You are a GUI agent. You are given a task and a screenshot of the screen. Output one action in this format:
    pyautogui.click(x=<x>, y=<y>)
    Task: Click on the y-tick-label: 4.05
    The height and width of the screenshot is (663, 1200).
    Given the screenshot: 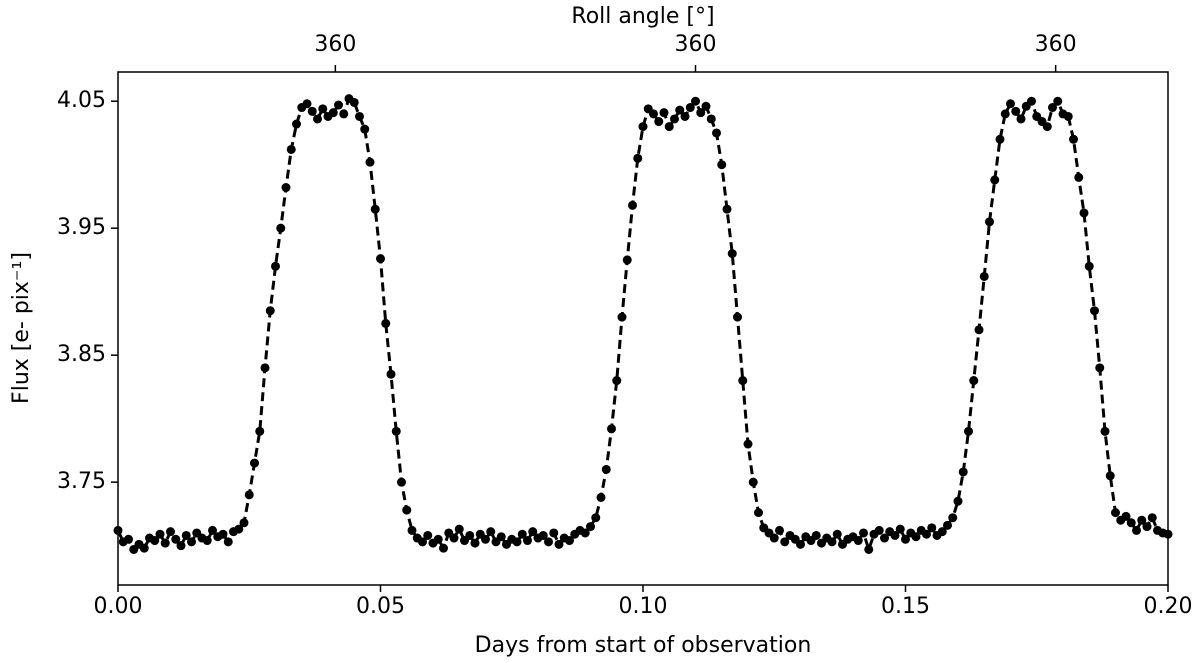 What is the action you would take?
    pyautogui.click(x=81, y=100)
    